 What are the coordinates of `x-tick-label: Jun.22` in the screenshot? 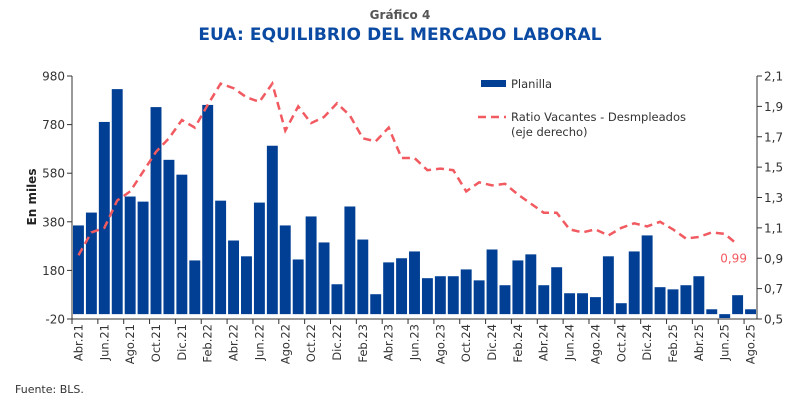 It's located at (259, 342).